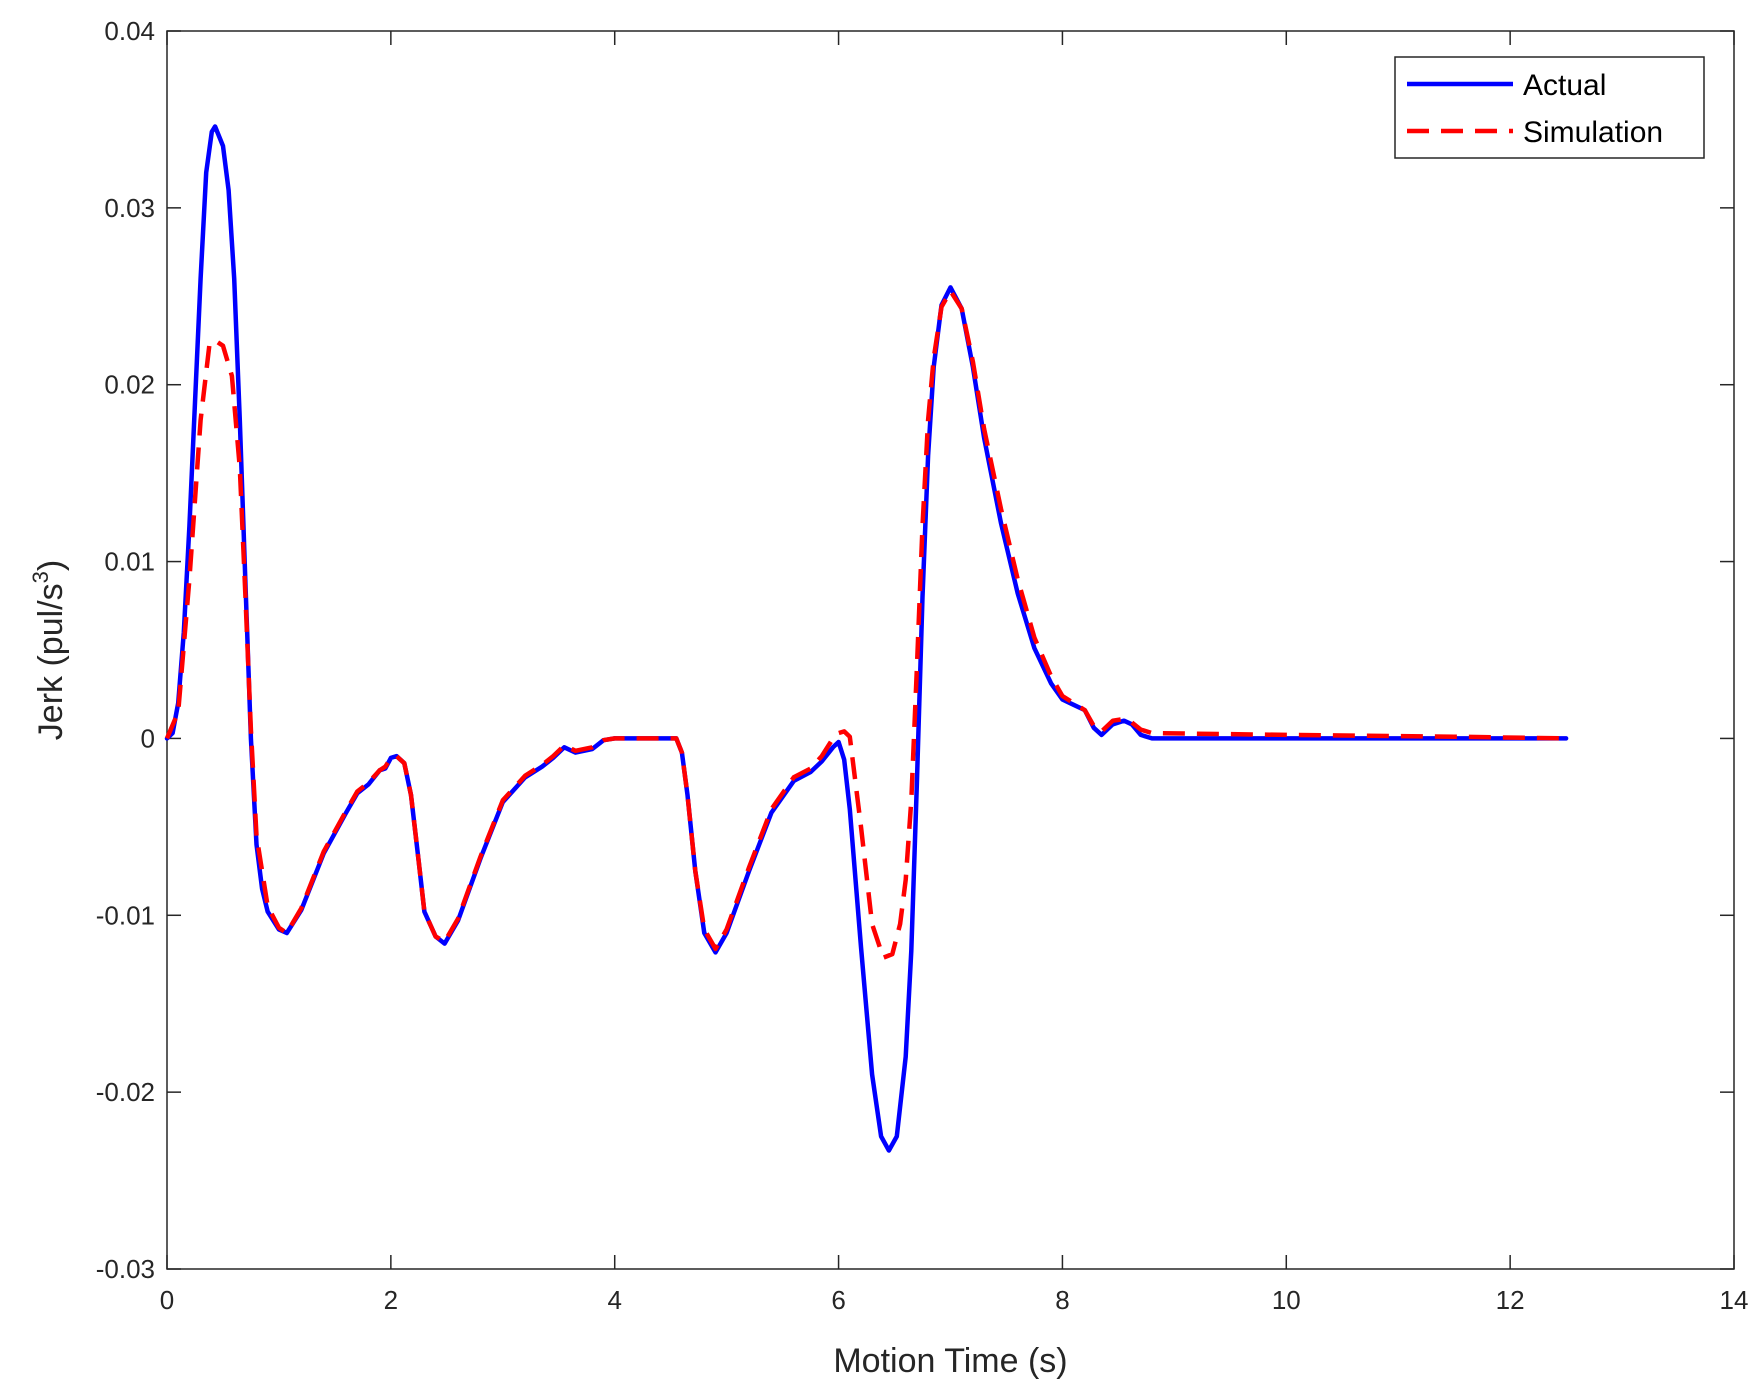 The image size is (1761, 1388). What do you see at coordinates (40, 577) in the screenshot?
I see `y-axis-label-superscript: 3` at bounding box center [40, 577].